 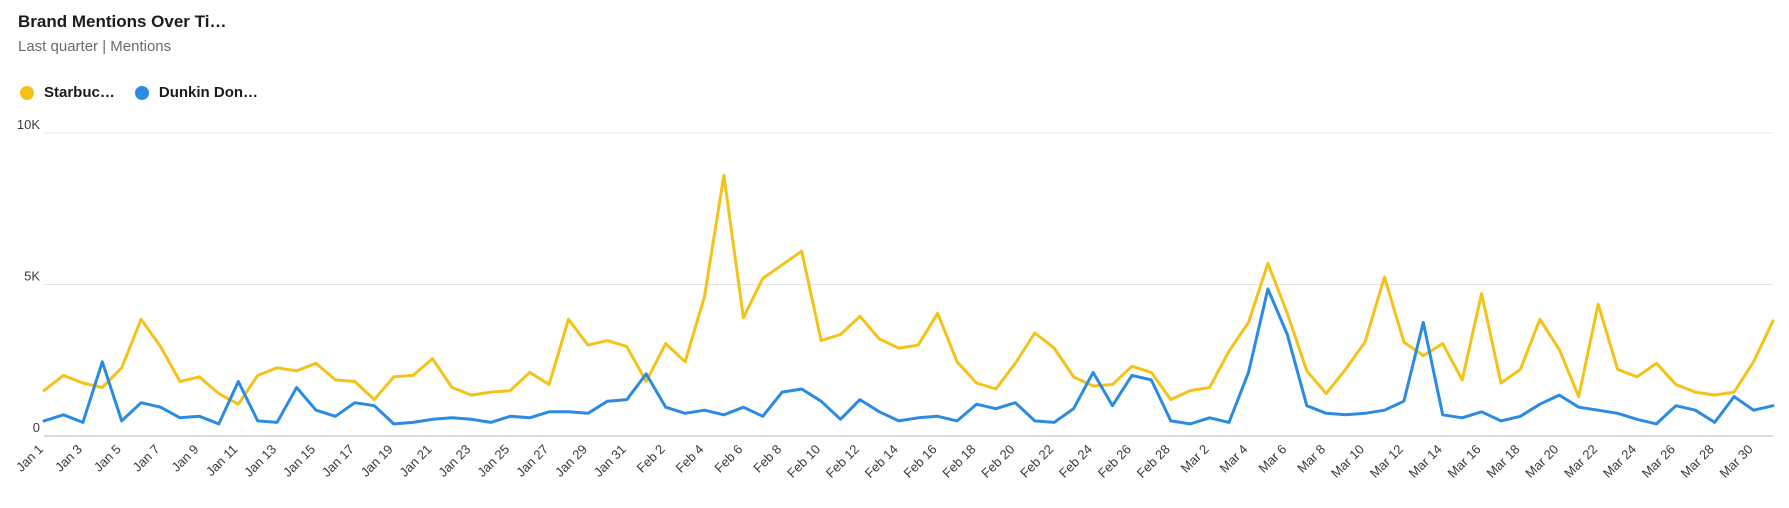 I want to click on x-tick-label: Mar 24, so click(x=1619, y=461).